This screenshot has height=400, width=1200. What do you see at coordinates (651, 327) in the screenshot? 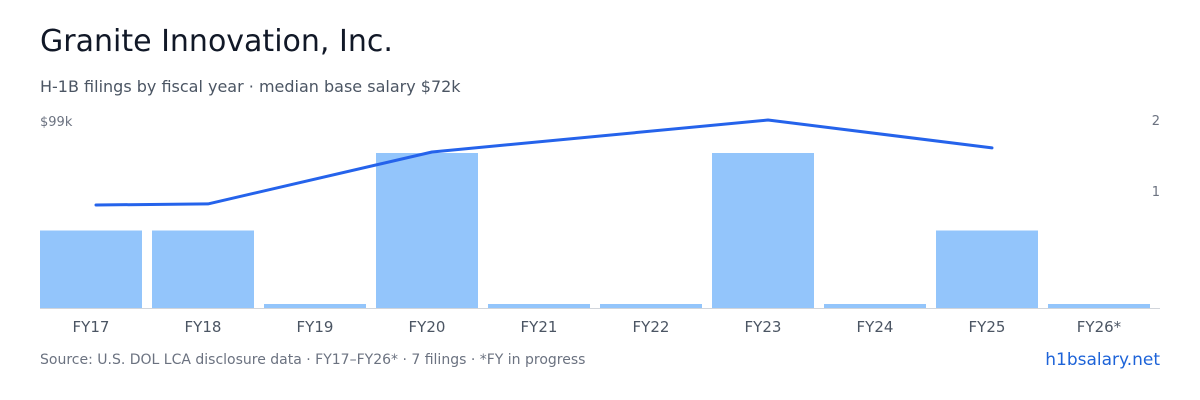
I see `x-tick-label: FY22` at bounding box center [651, 327].